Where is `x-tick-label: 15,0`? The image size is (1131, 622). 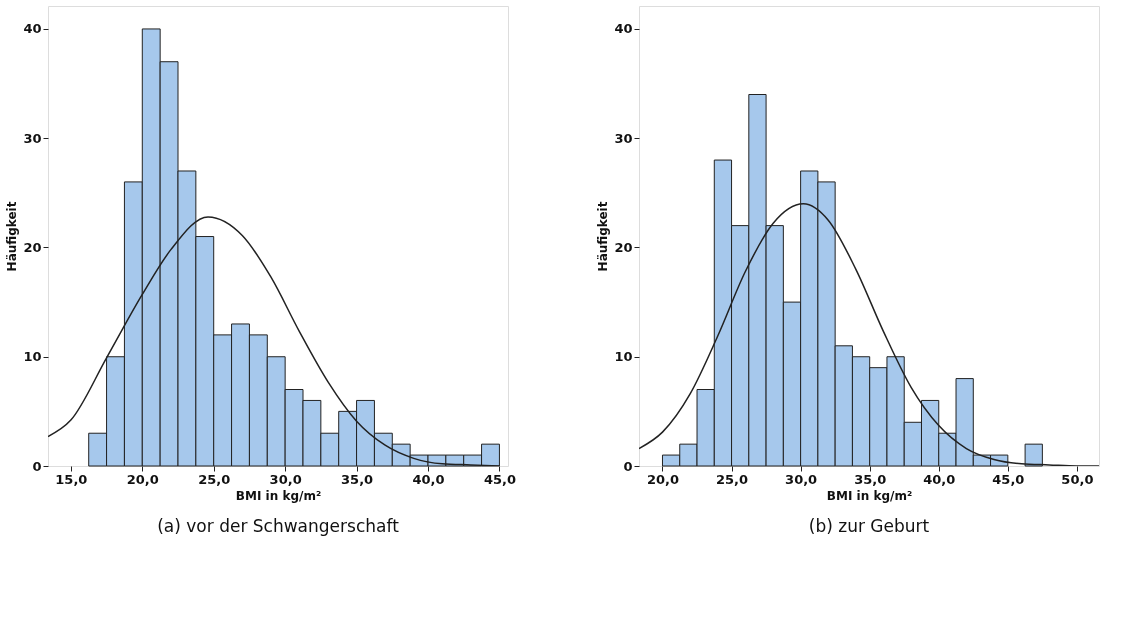 x-tick-label: 15,0 is located at coordinates (71, 479).